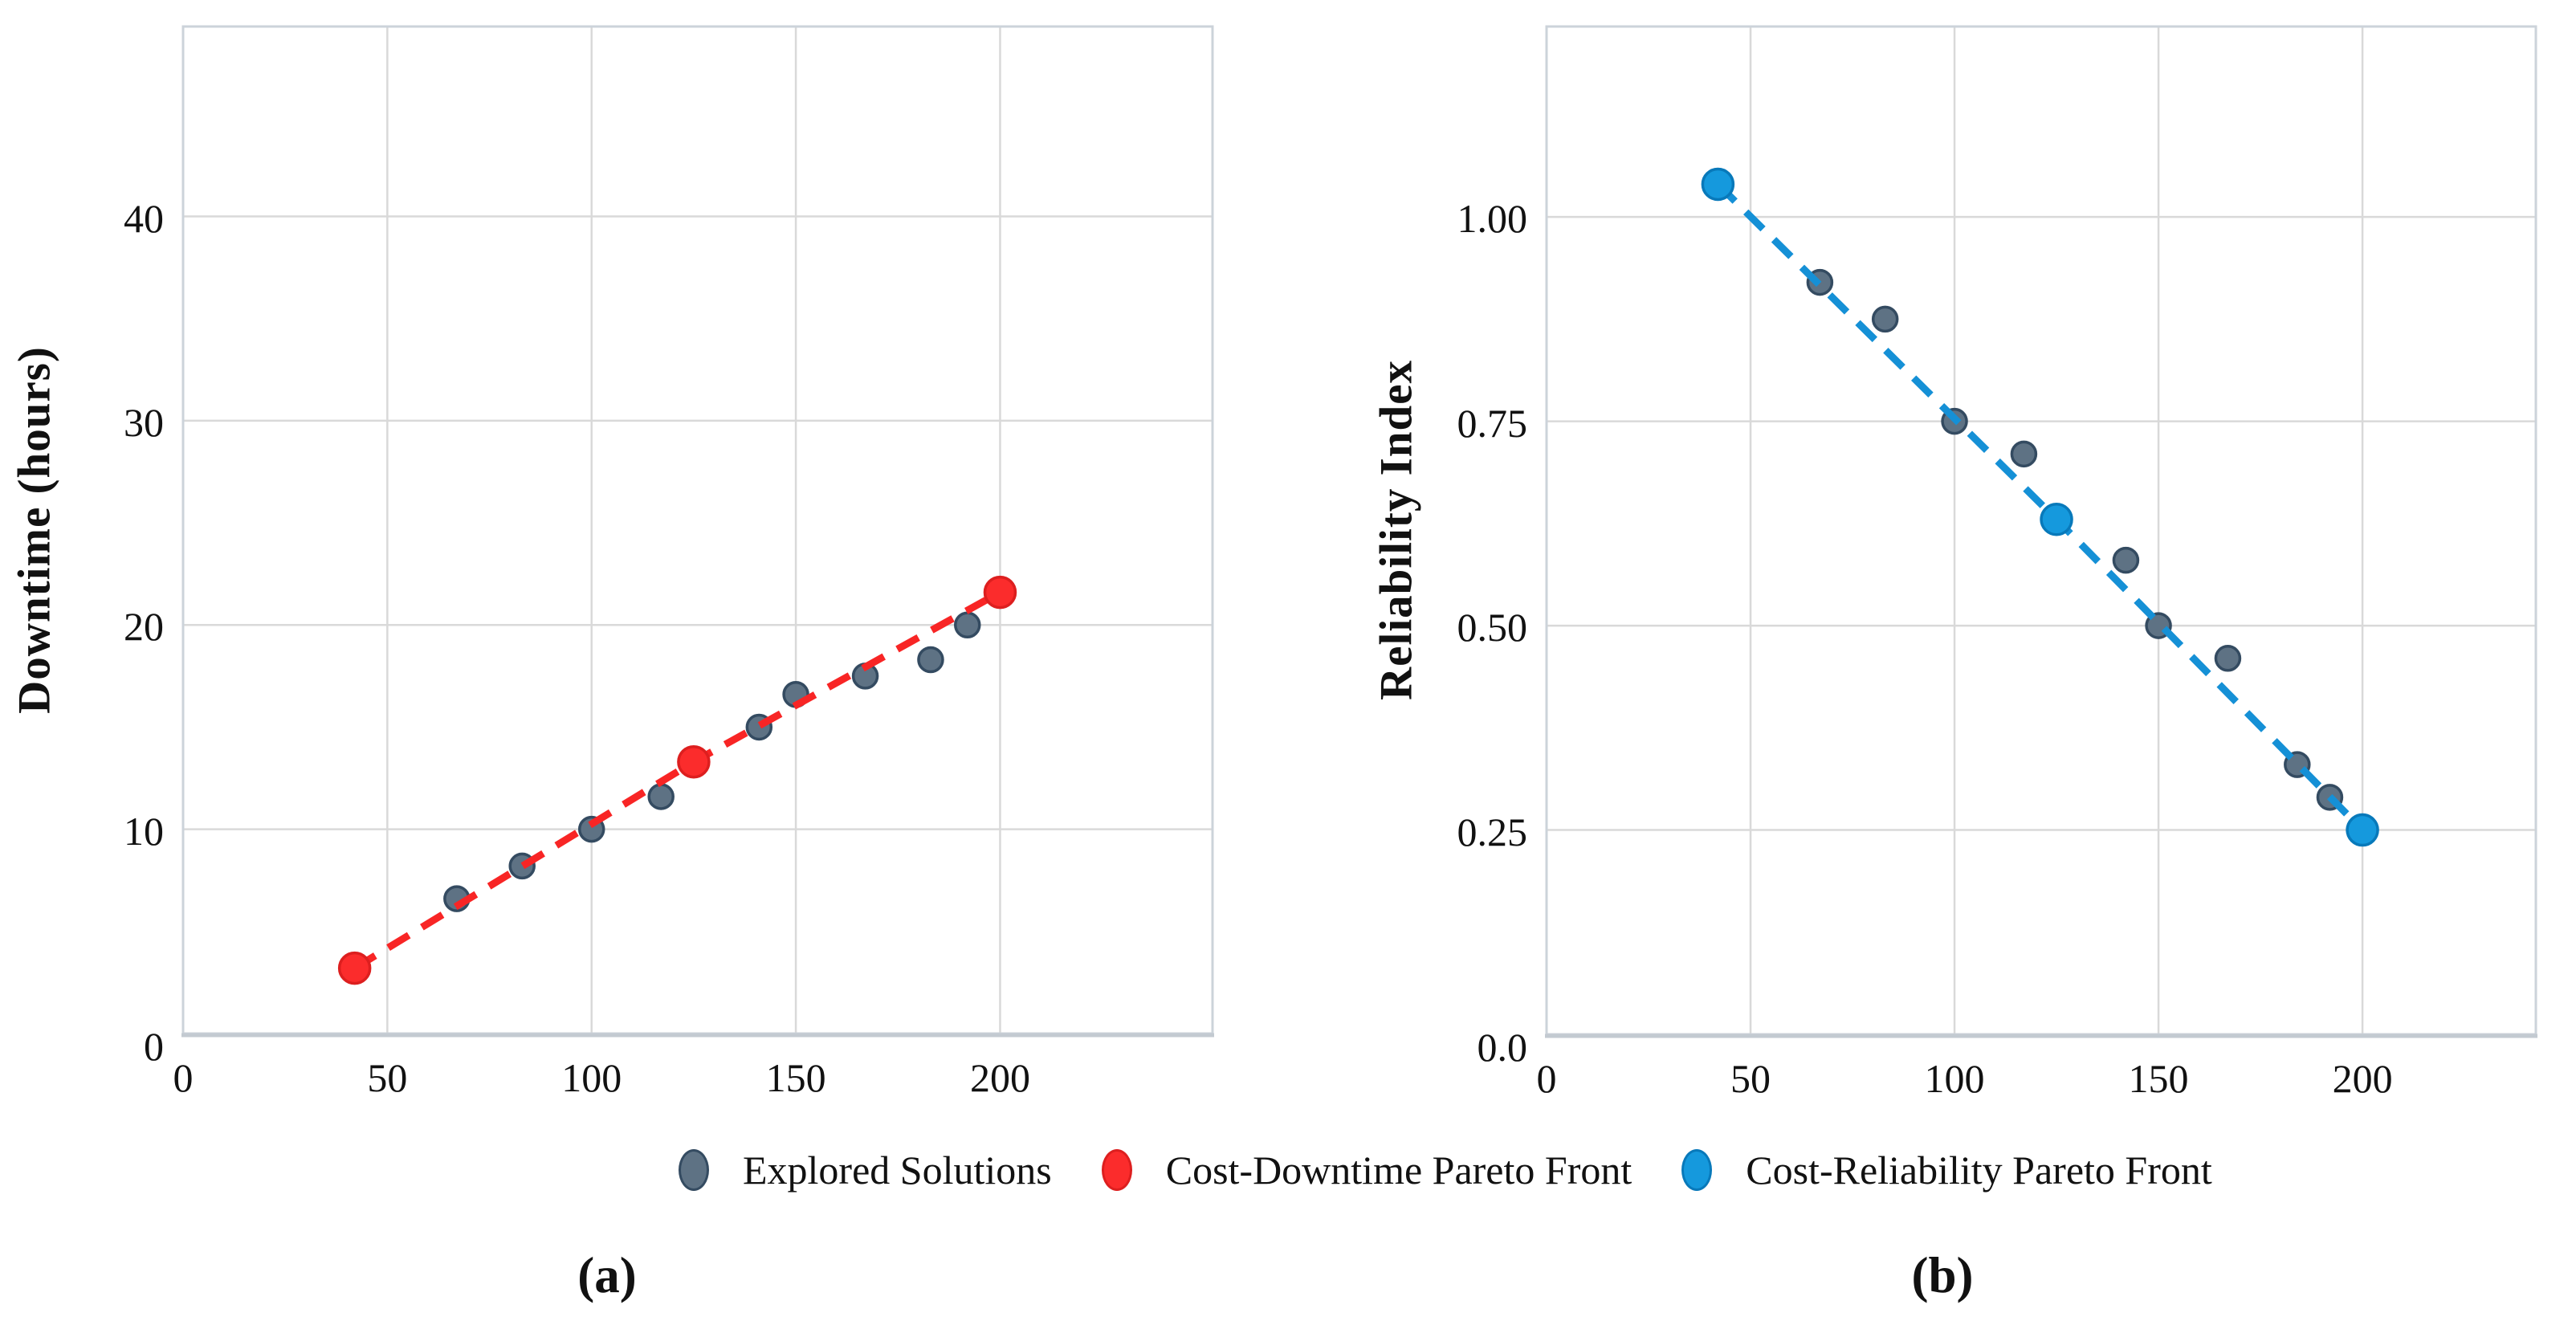  Describe the element at coordinates (694, 1170) in the screenshot. I see `gray-dot-icon` at that location.